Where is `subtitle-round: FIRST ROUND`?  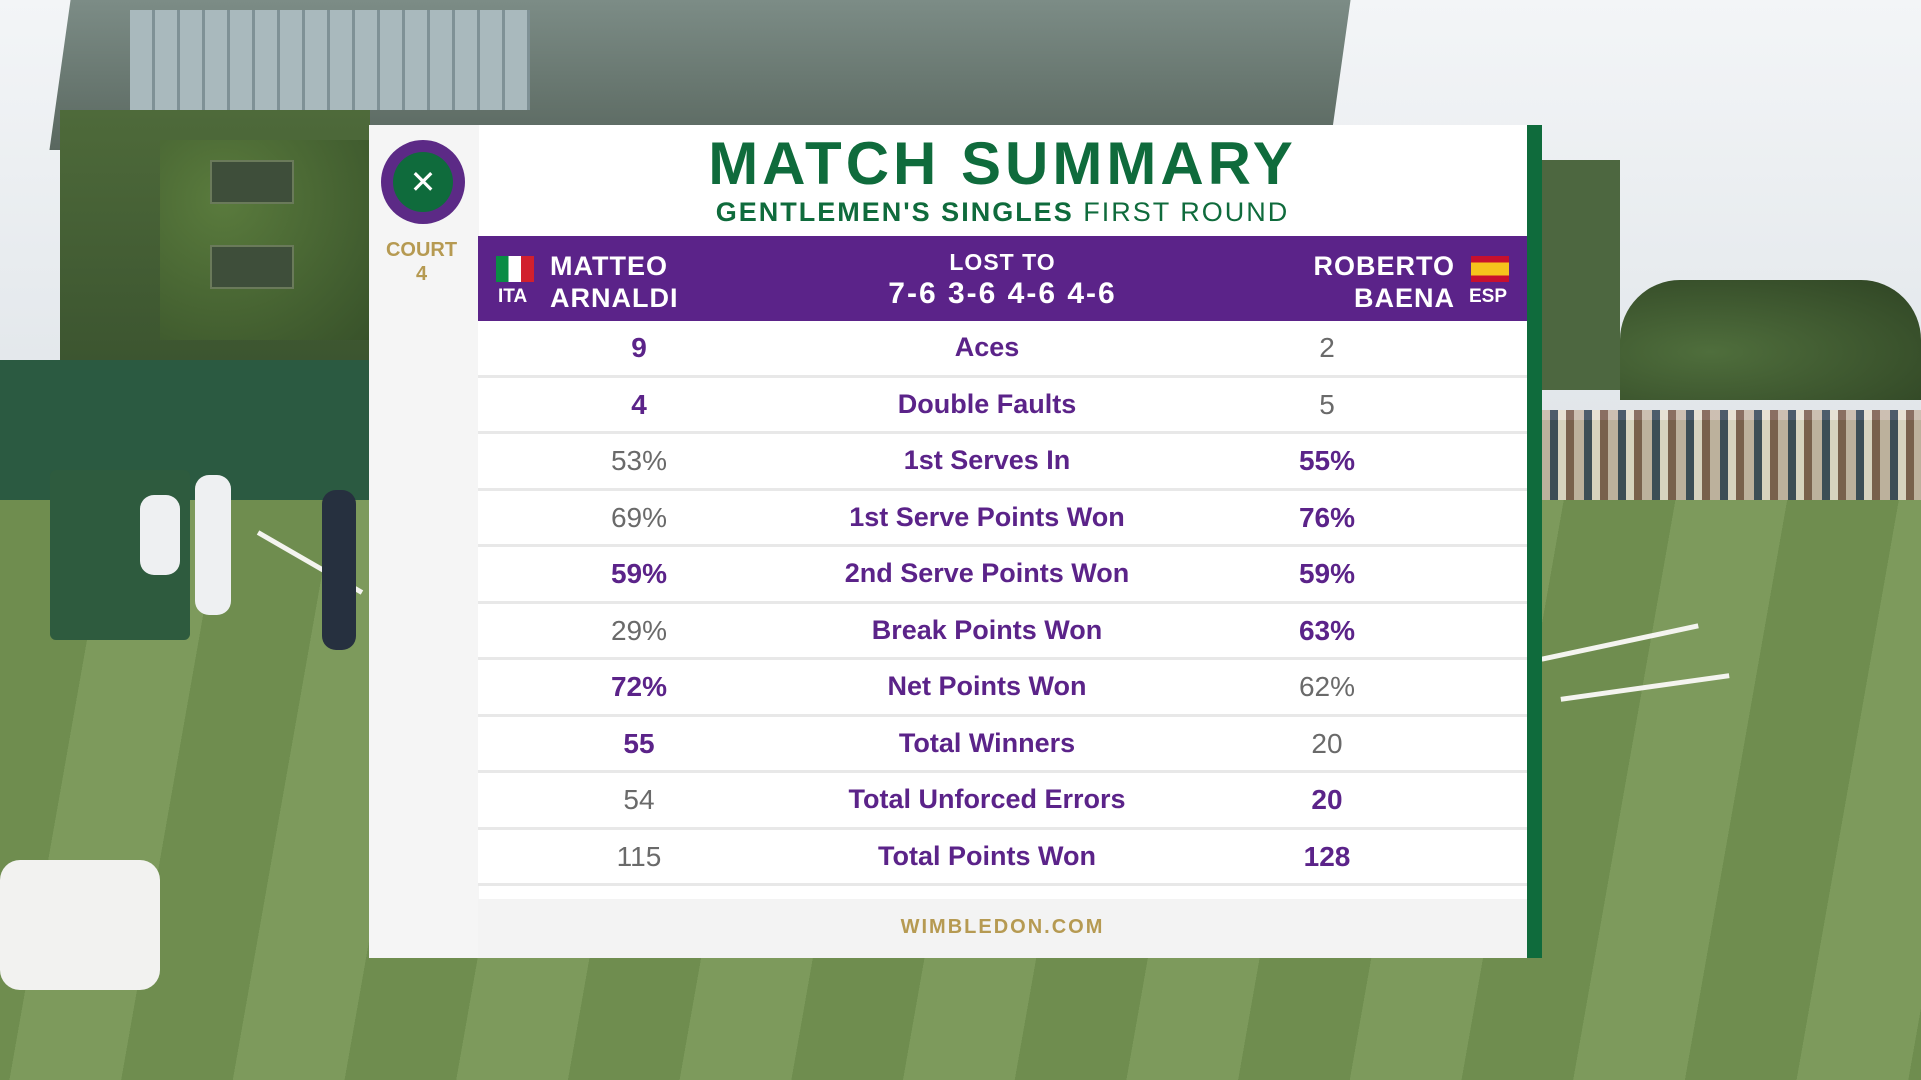
subtitle-round: FIRST ROUND is located at coordinates (1186, 212).